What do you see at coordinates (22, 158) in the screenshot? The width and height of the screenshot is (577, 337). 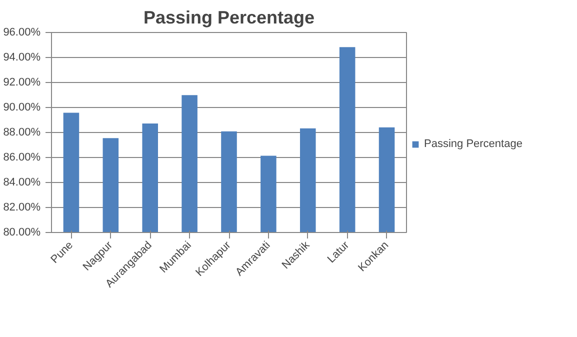 I see `y-tick-label: 86.00%` at bounding box center [22, 158].